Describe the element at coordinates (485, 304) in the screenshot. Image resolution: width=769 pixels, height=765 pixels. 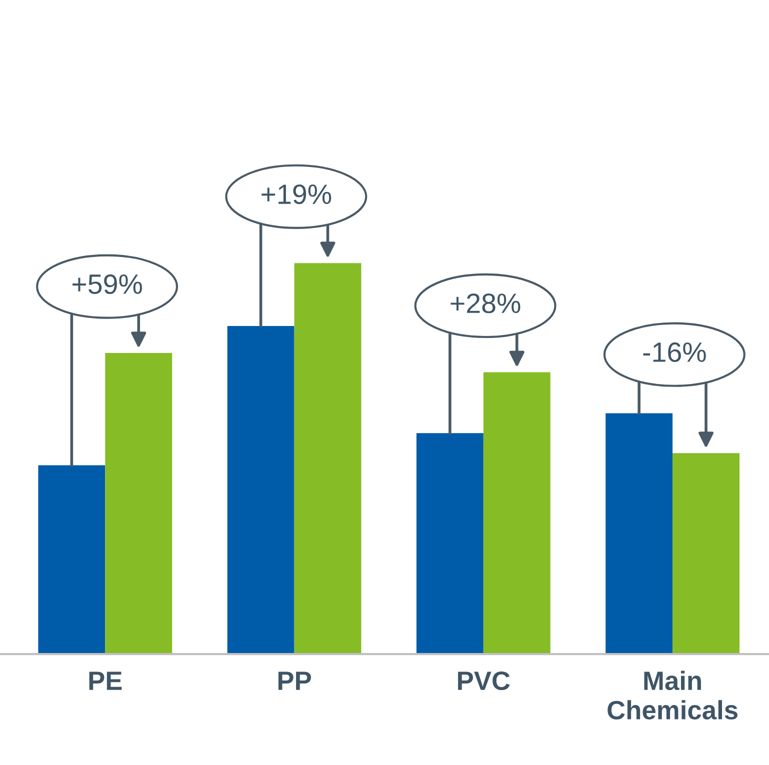
I see `annotation: +28%` at that location.